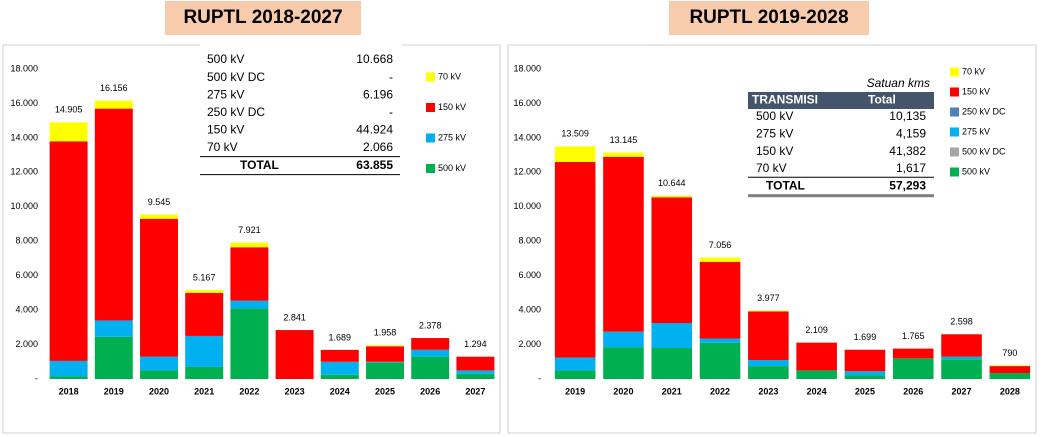 The width and height of the screenshot is (1044, 437). I want to click on chart-title: RUPTL 2019-2028, so click(768, 17).